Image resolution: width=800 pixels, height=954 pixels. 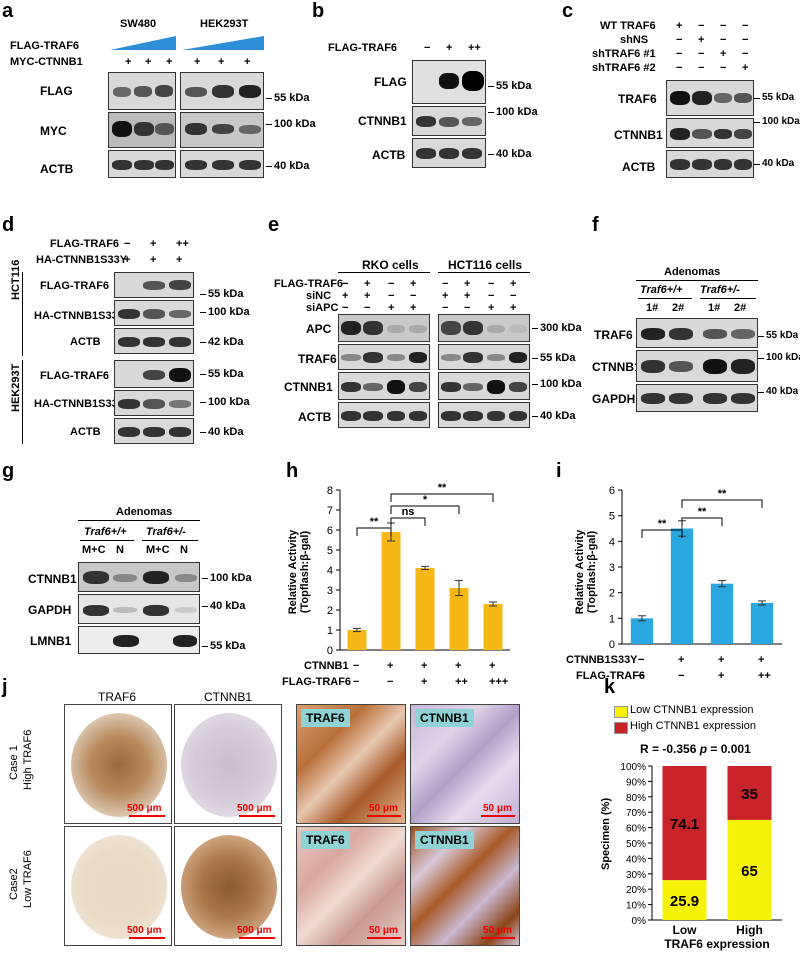 I want to click on bar-chart-i: 0 1 2 3 4 5 6 ** ** **, so click(x=695, y=568).